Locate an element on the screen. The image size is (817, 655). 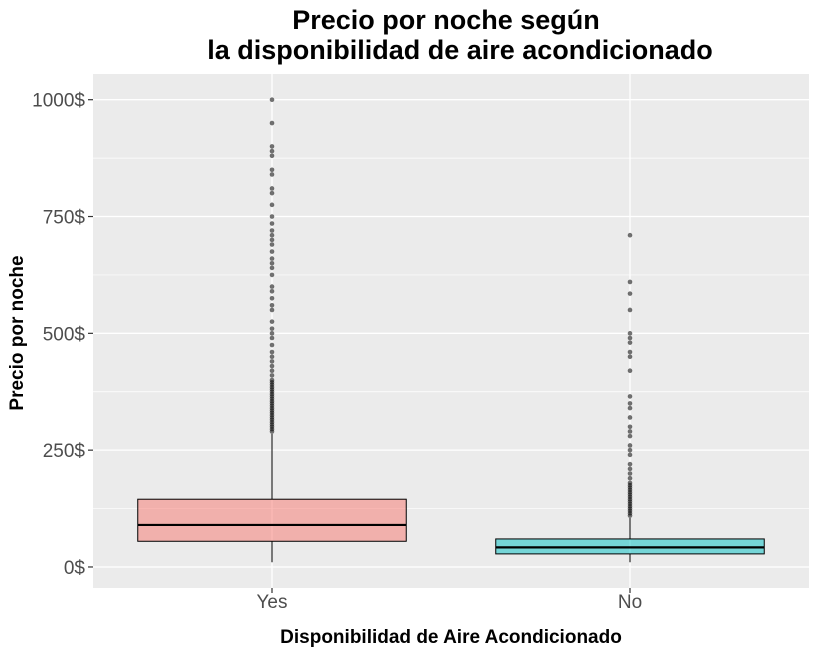
x-tick-label: No is located at coordinates (630, 602).